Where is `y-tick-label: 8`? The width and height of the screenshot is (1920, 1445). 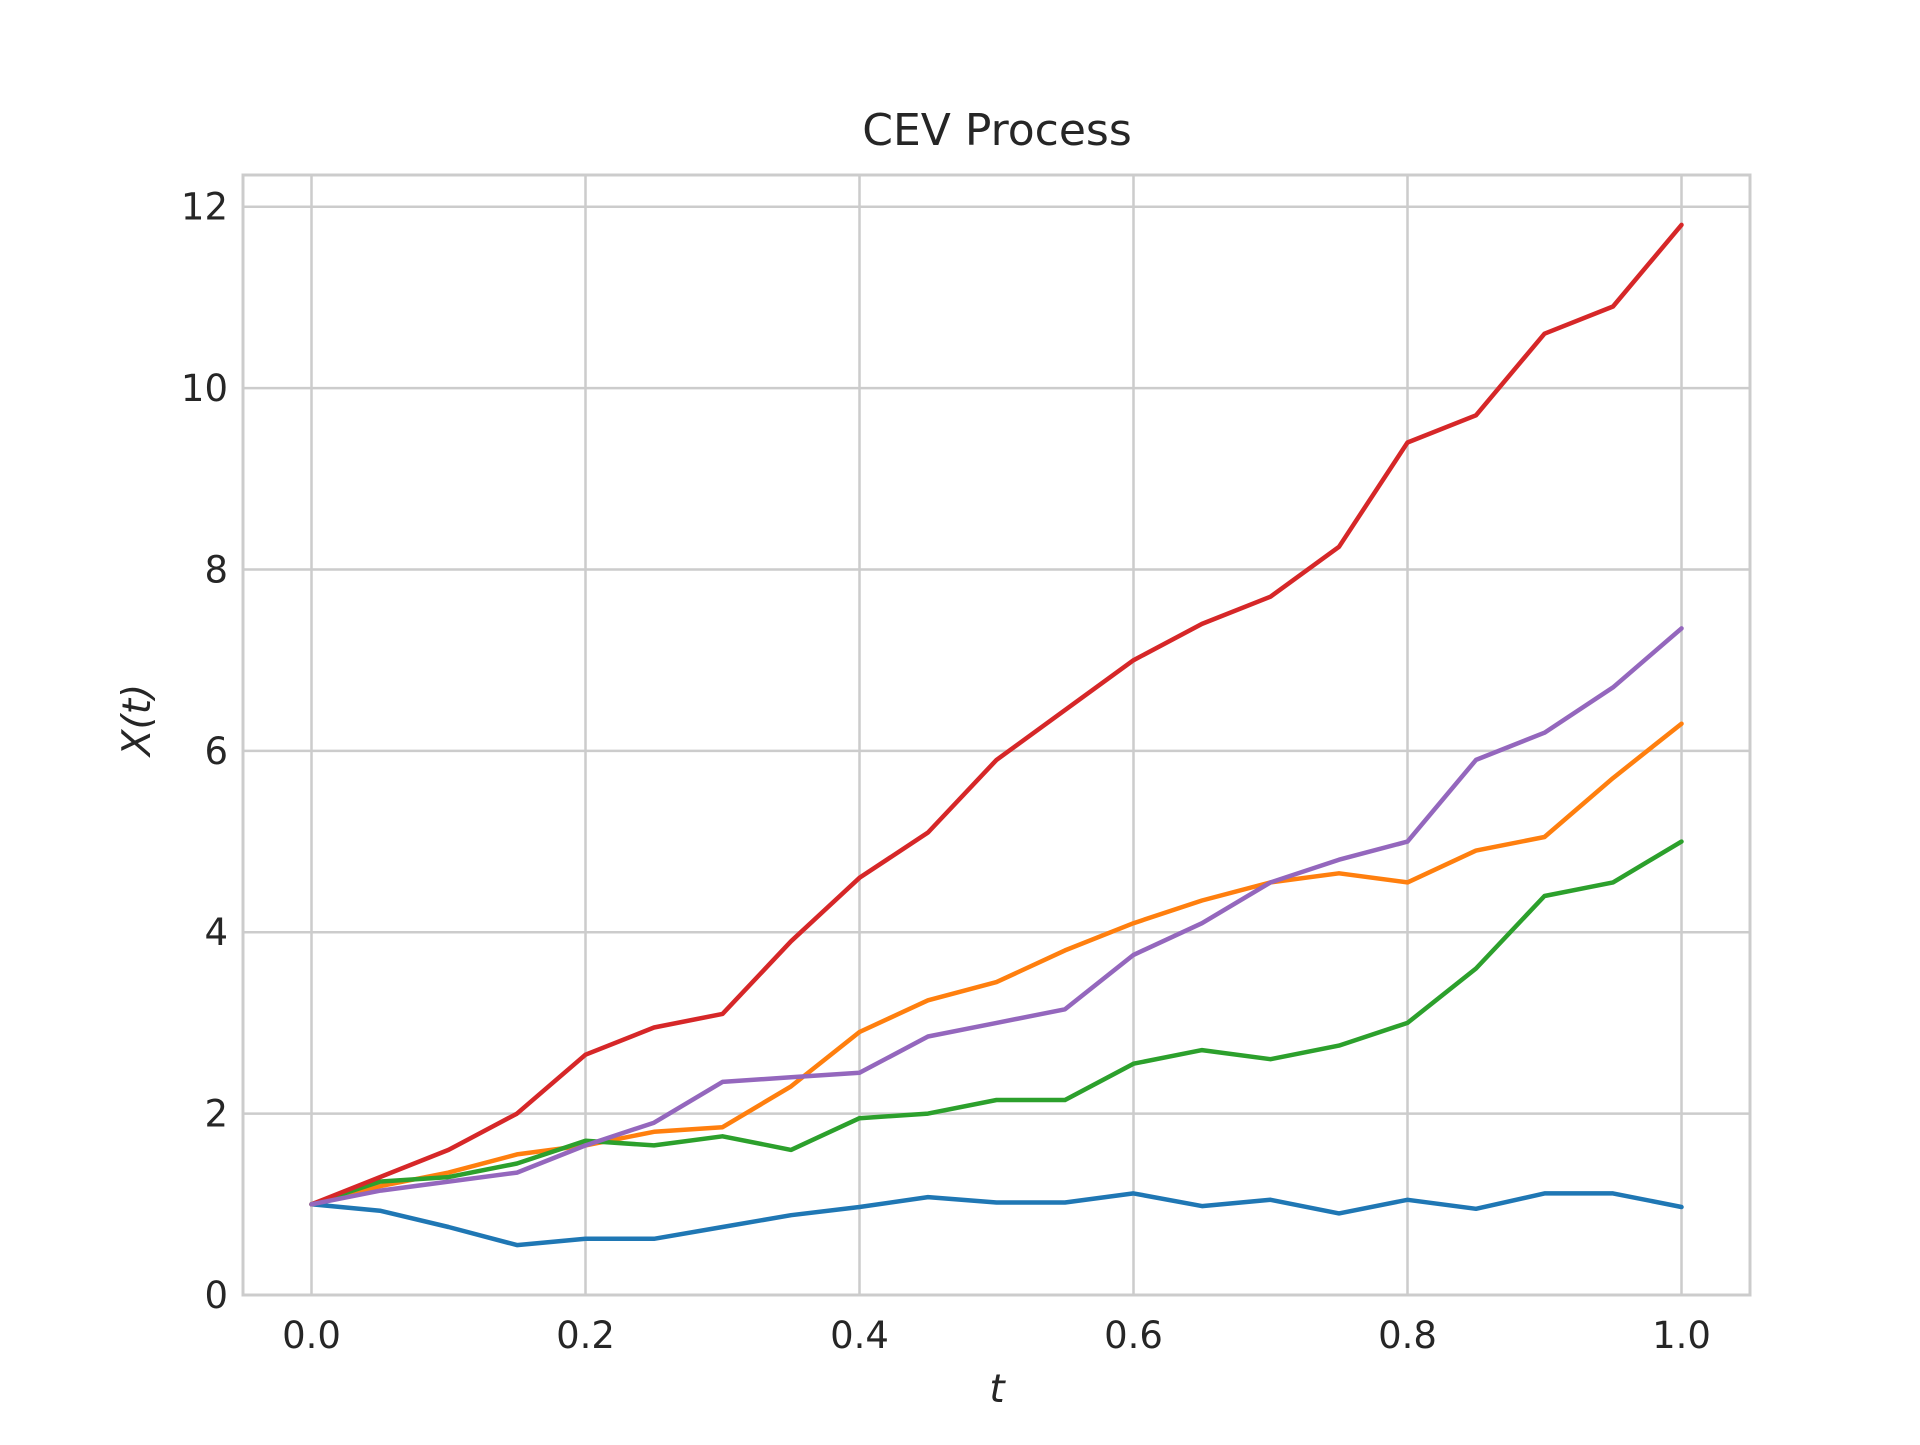
y-tick-label: 8 is located at coordinates (216, 569).